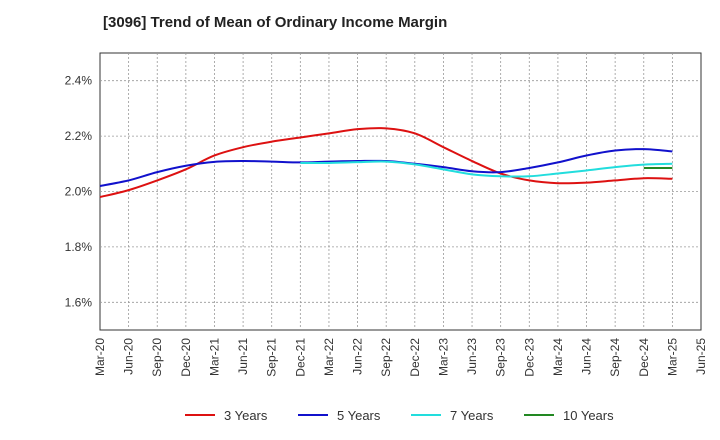  What do you see at coordinates (300, 357) in the screenshot?
I see `x-tick-label: Dec-21` at bounding box center [300, 357].